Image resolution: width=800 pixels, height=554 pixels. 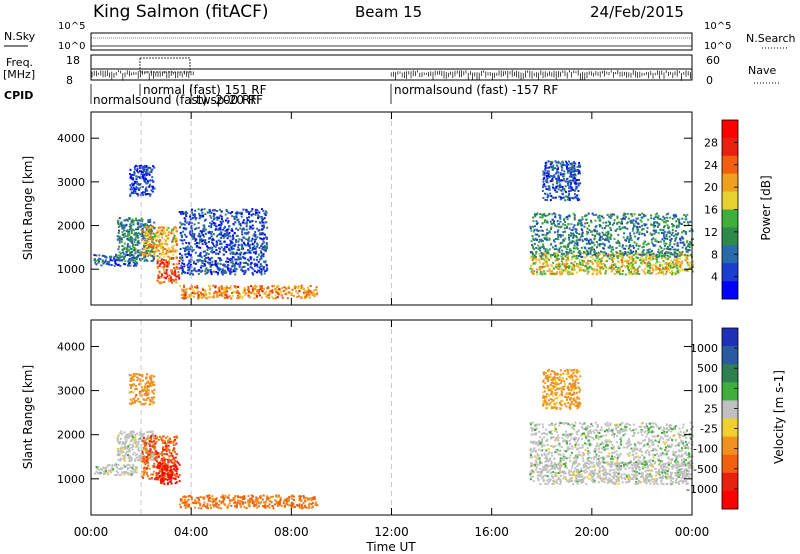 What do you see at coordinates (714, 254) in the screenshot?
I see `colorbar-tick-label: 8` at bounding box center [714, 254].